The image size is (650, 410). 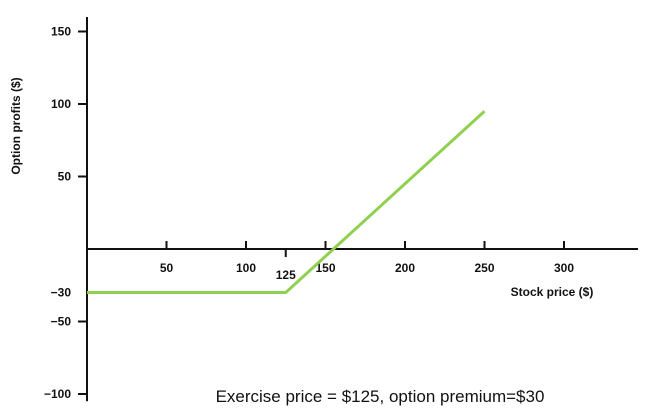 What do you see at coordinates (286, 275) in the screenshot?
I see `x-tick-label: 125` at bounding box center [286, 275].